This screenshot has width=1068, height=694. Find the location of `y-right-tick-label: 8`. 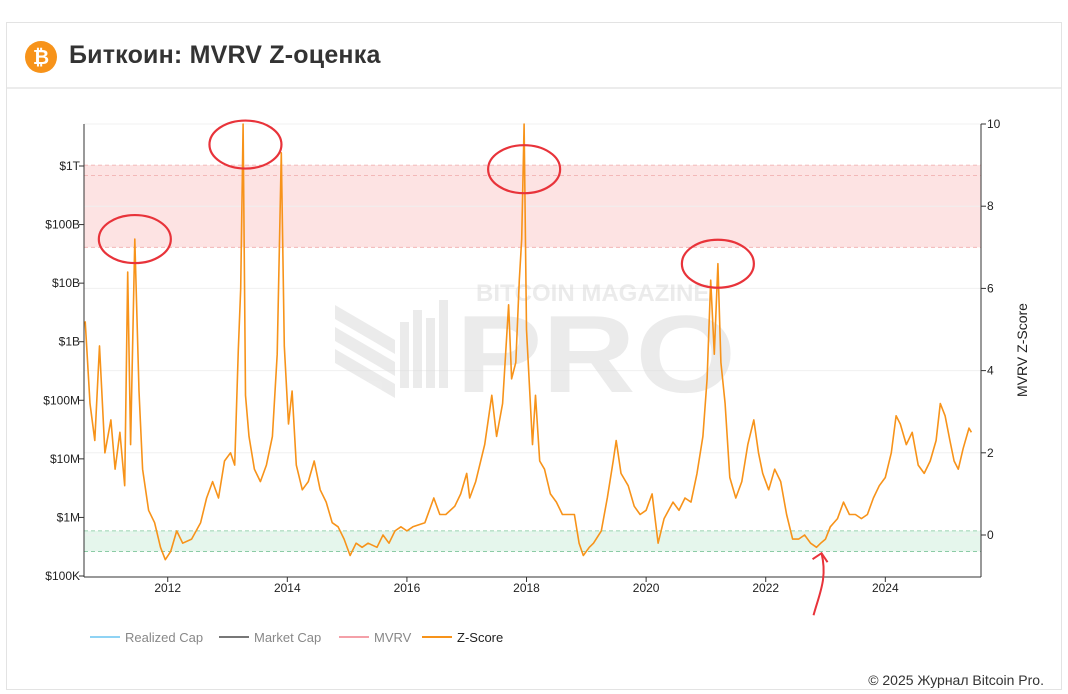

y-right-tick-label: 8 is located at coordinates (990, 206).